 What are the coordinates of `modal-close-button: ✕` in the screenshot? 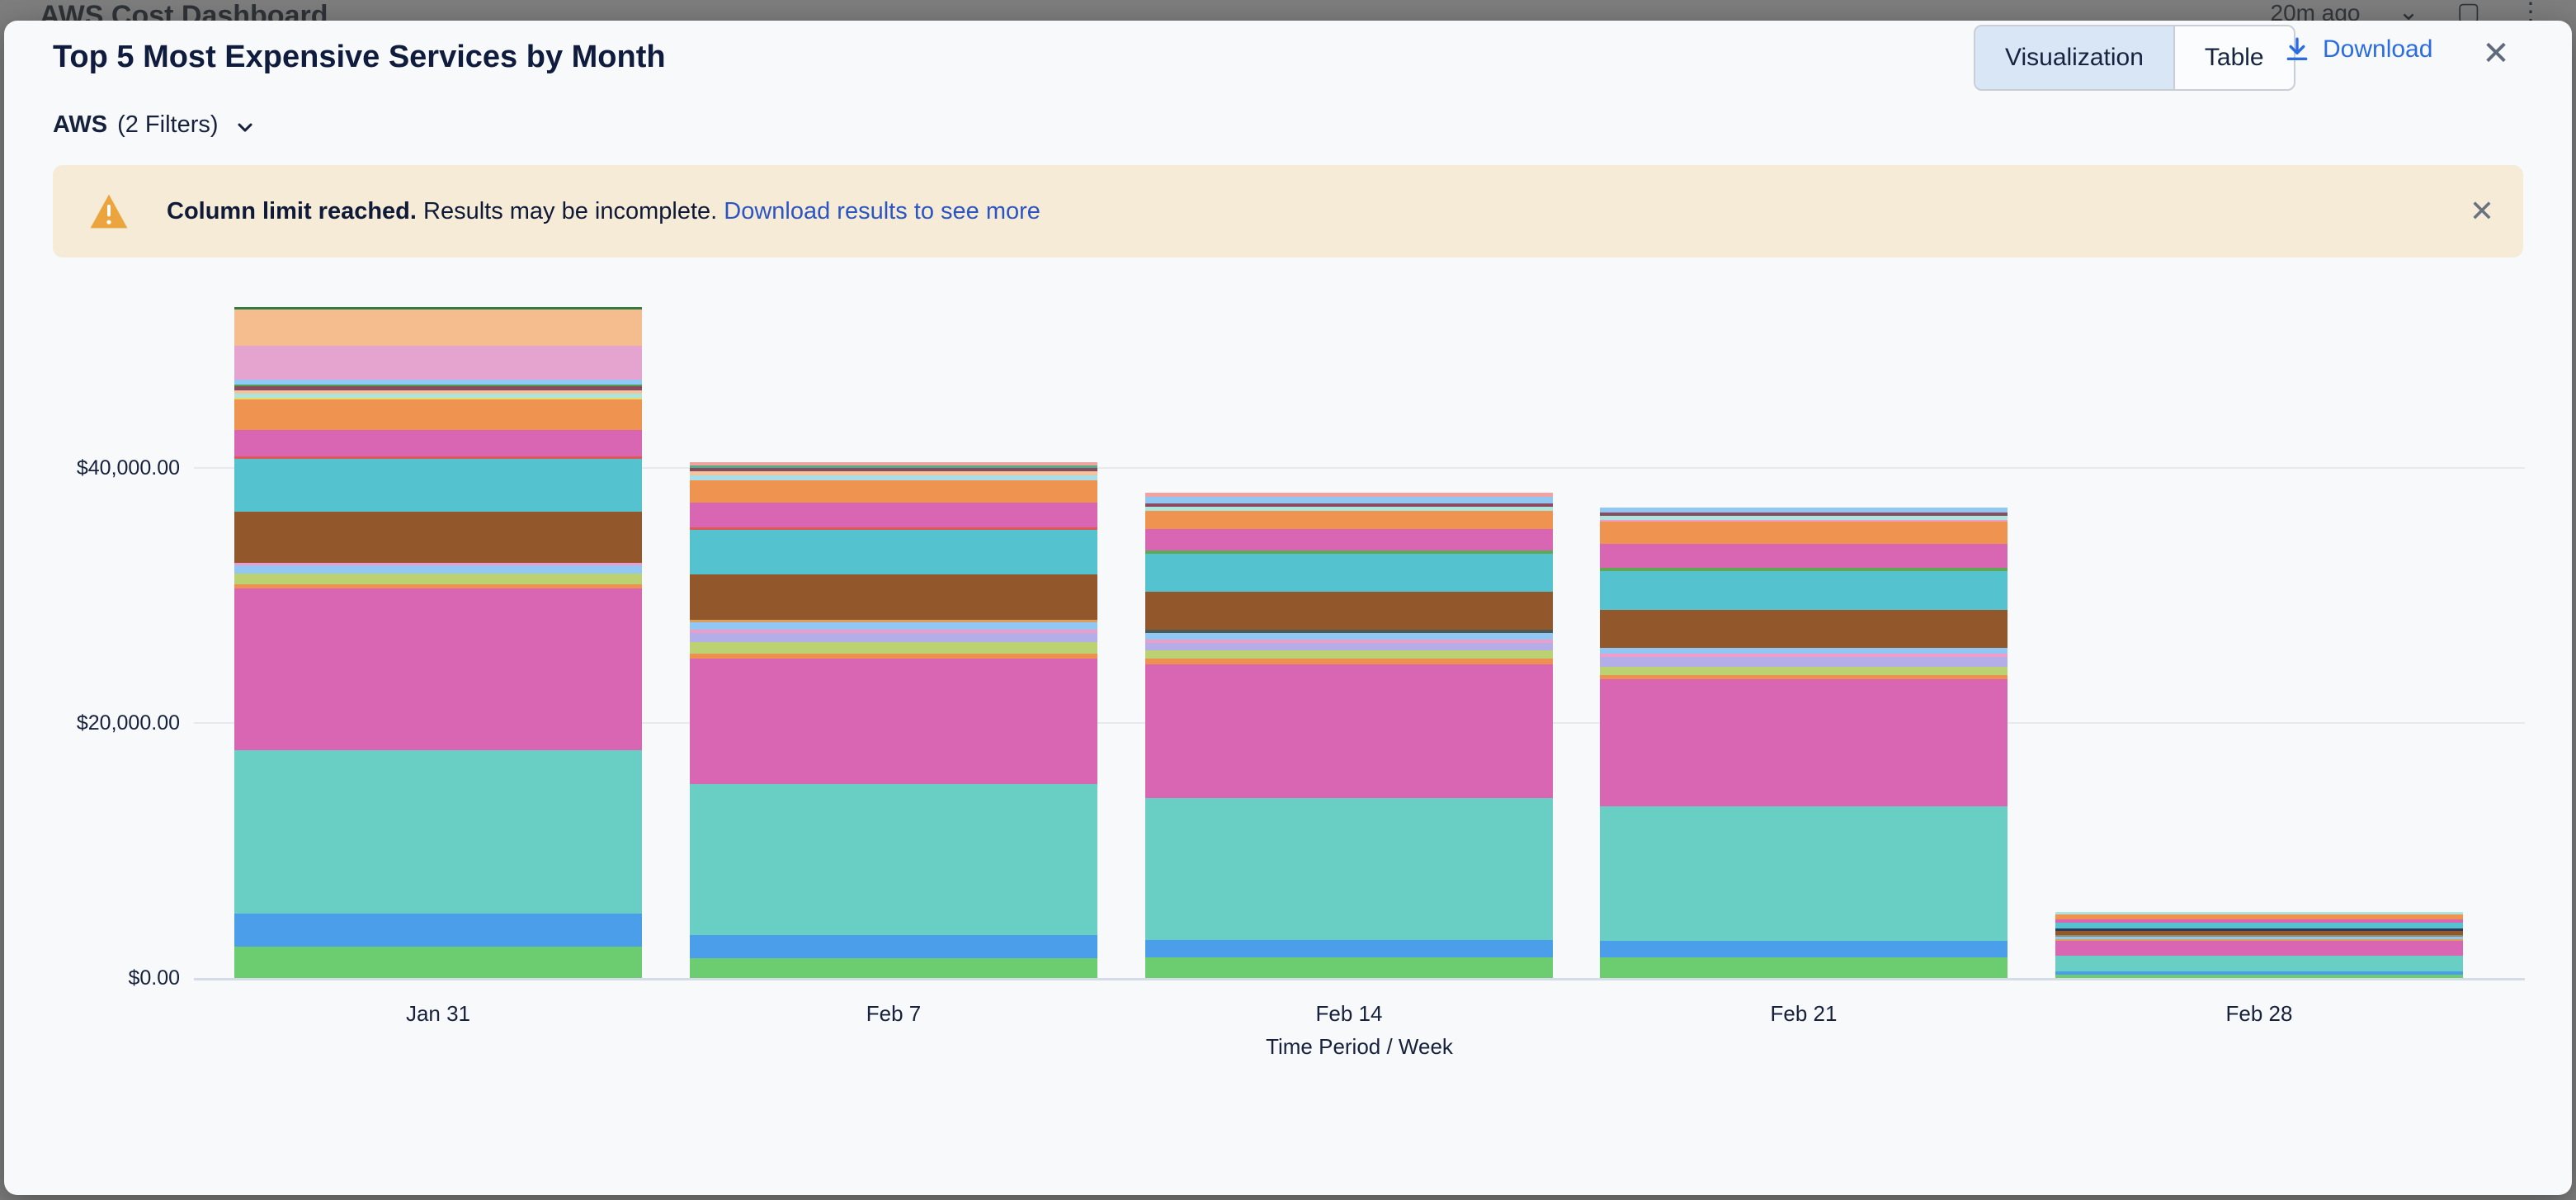 It's located at (2496, 54).